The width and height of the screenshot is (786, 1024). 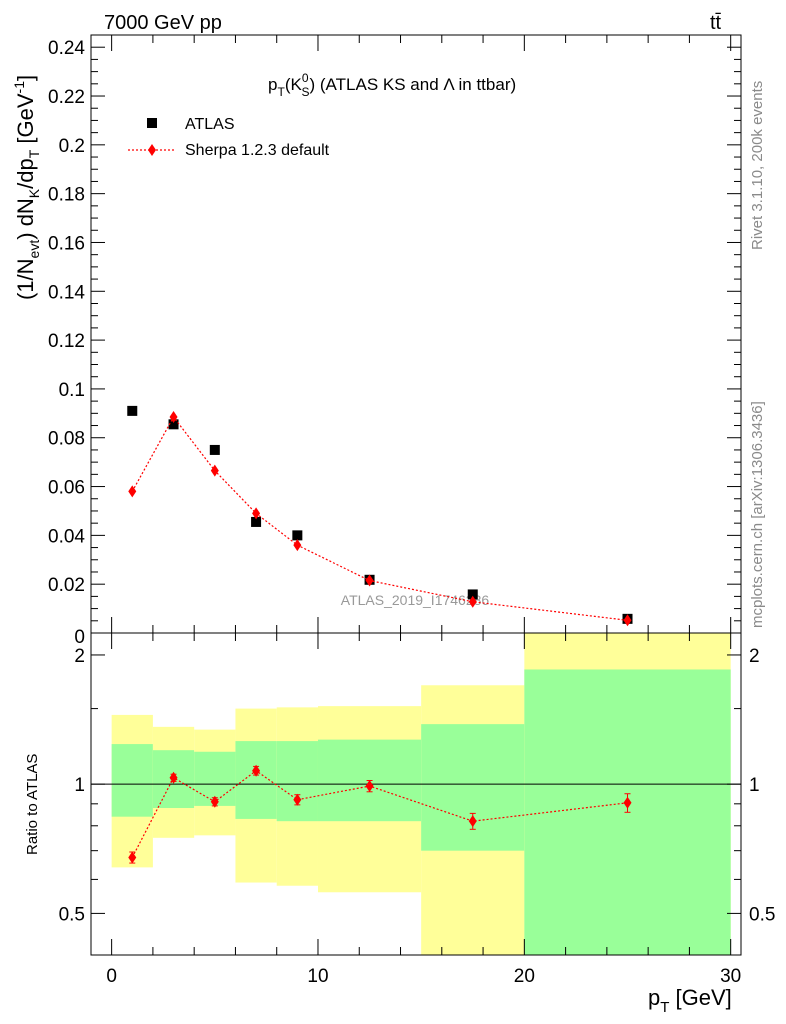 I want to click on ratio-ytick-label: 1, so click(x=79, y=785).